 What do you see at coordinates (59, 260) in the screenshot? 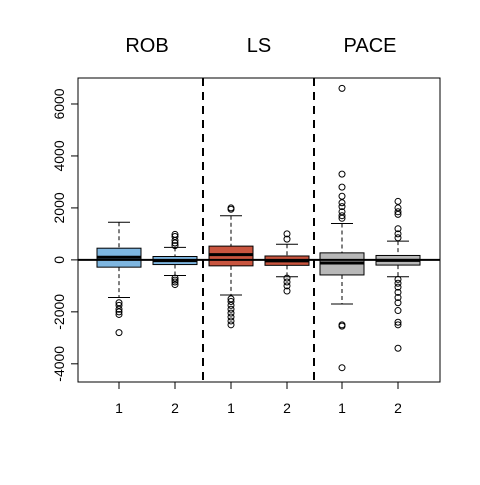
I see `y-tick-label: 0` at bounding box center [59, 260].